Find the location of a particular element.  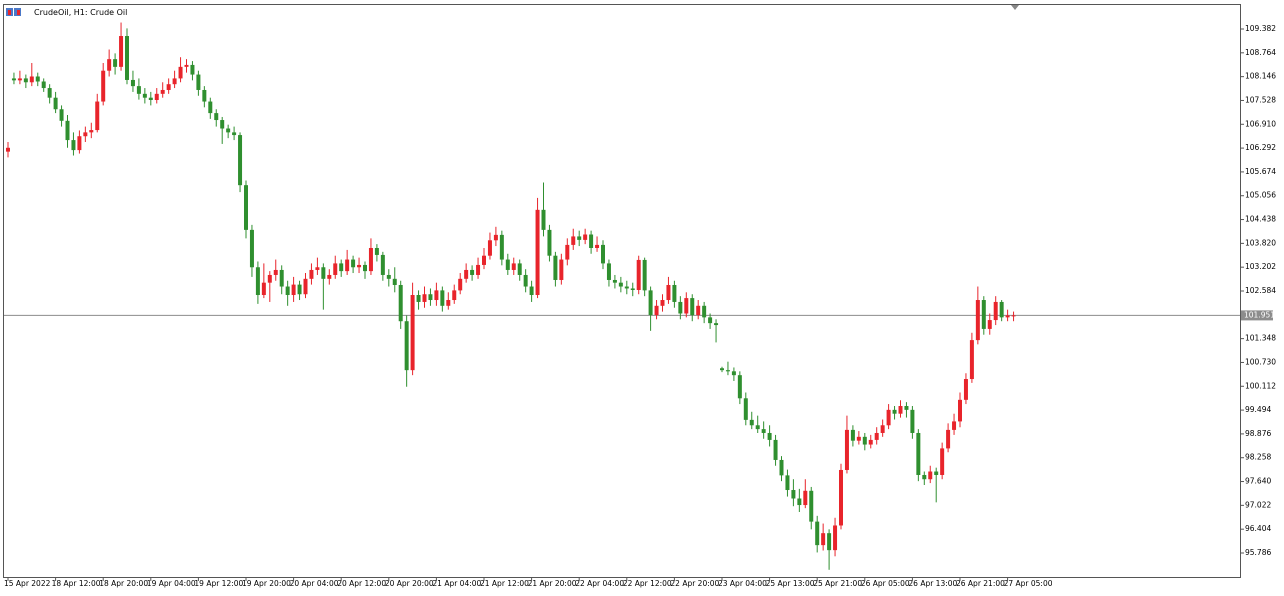

y-tick-label: 103.202 is located at coordinates (1260, 266).